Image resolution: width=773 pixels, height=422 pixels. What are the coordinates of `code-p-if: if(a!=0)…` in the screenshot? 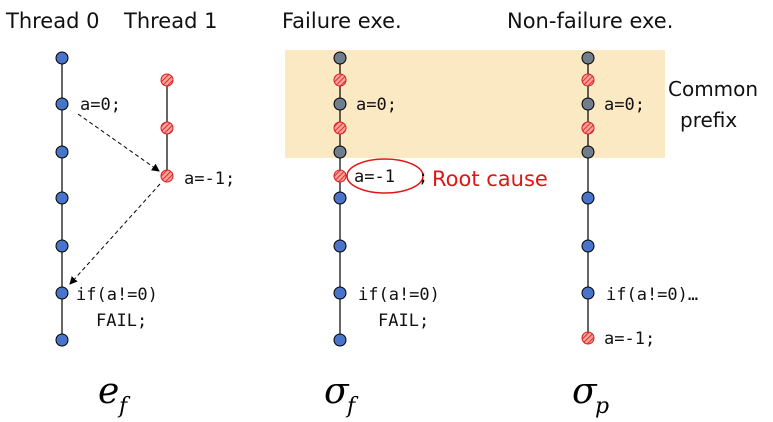 It's located at (652, 295).